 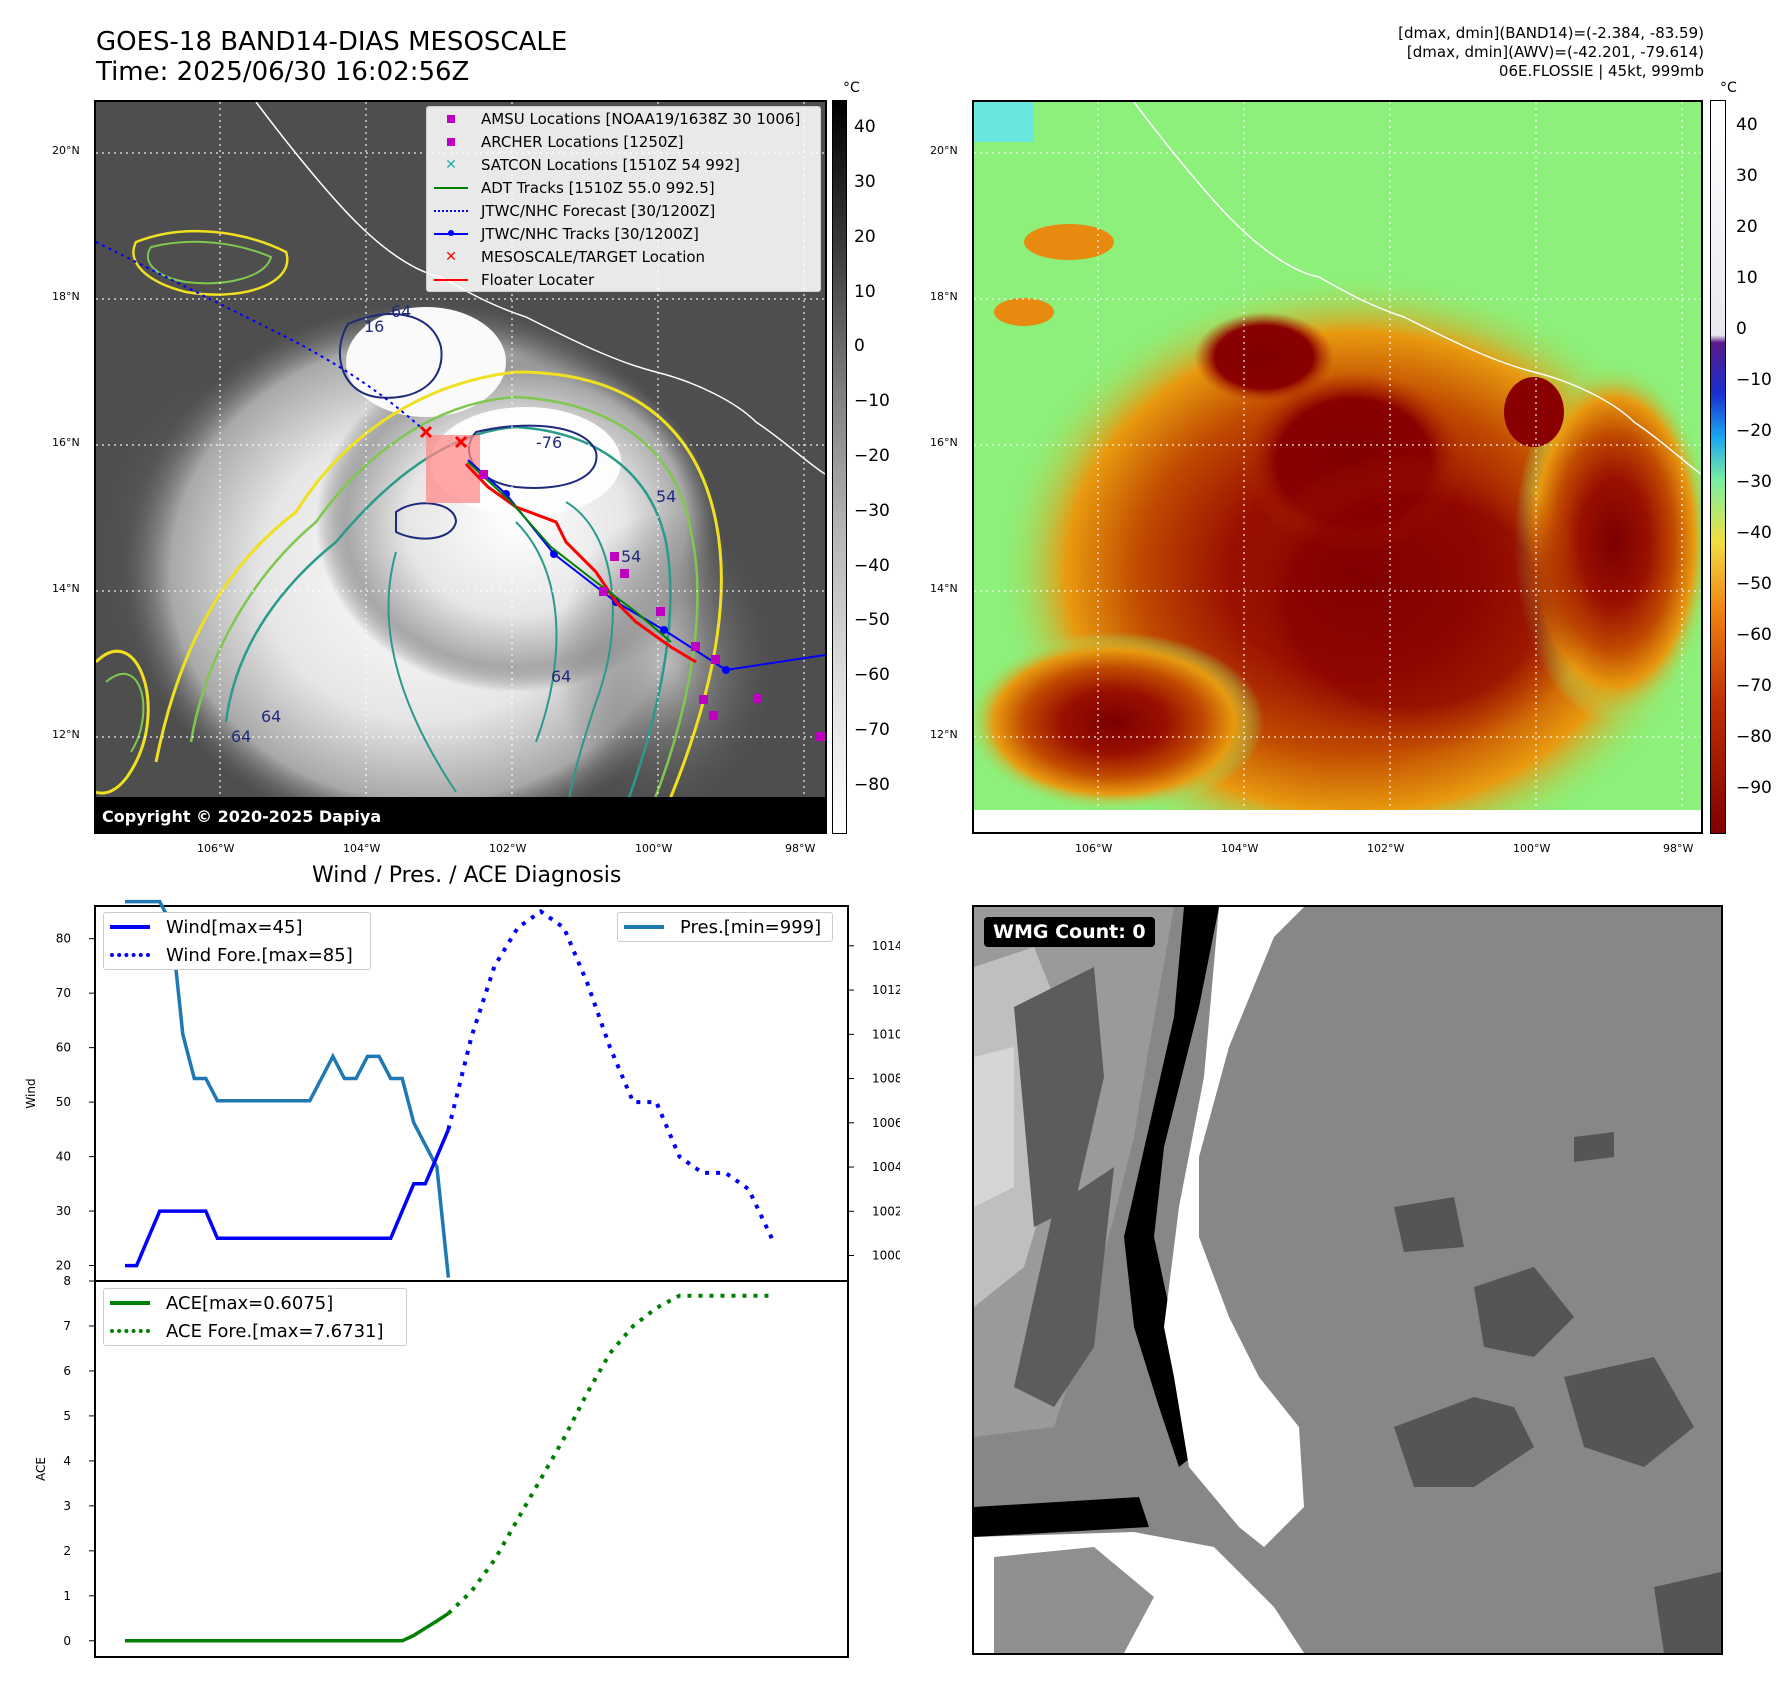 What do you see at coordinates (865, 182) in the screenshot?
I see `colorbar-tick-label: 30` at bounding box center [865, 182].